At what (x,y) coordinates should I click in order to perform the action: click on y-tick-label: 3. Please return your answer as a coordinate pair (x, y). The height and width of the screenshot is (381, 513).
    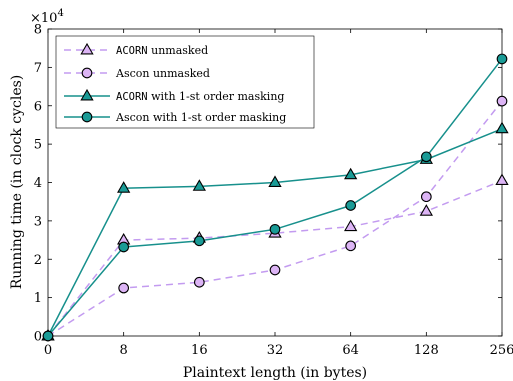
    Looking at the image, I should click on (38, 221).